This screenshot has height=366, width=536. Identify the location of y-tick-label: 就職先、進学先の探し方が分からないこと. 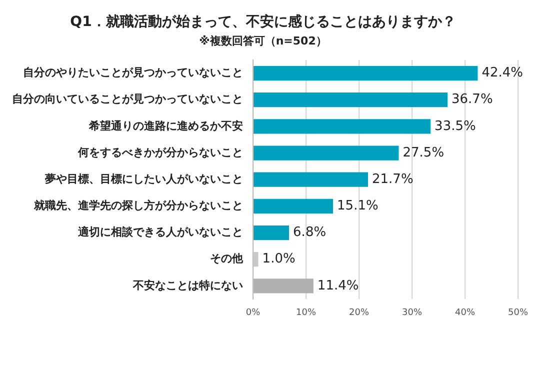
(138, 205).